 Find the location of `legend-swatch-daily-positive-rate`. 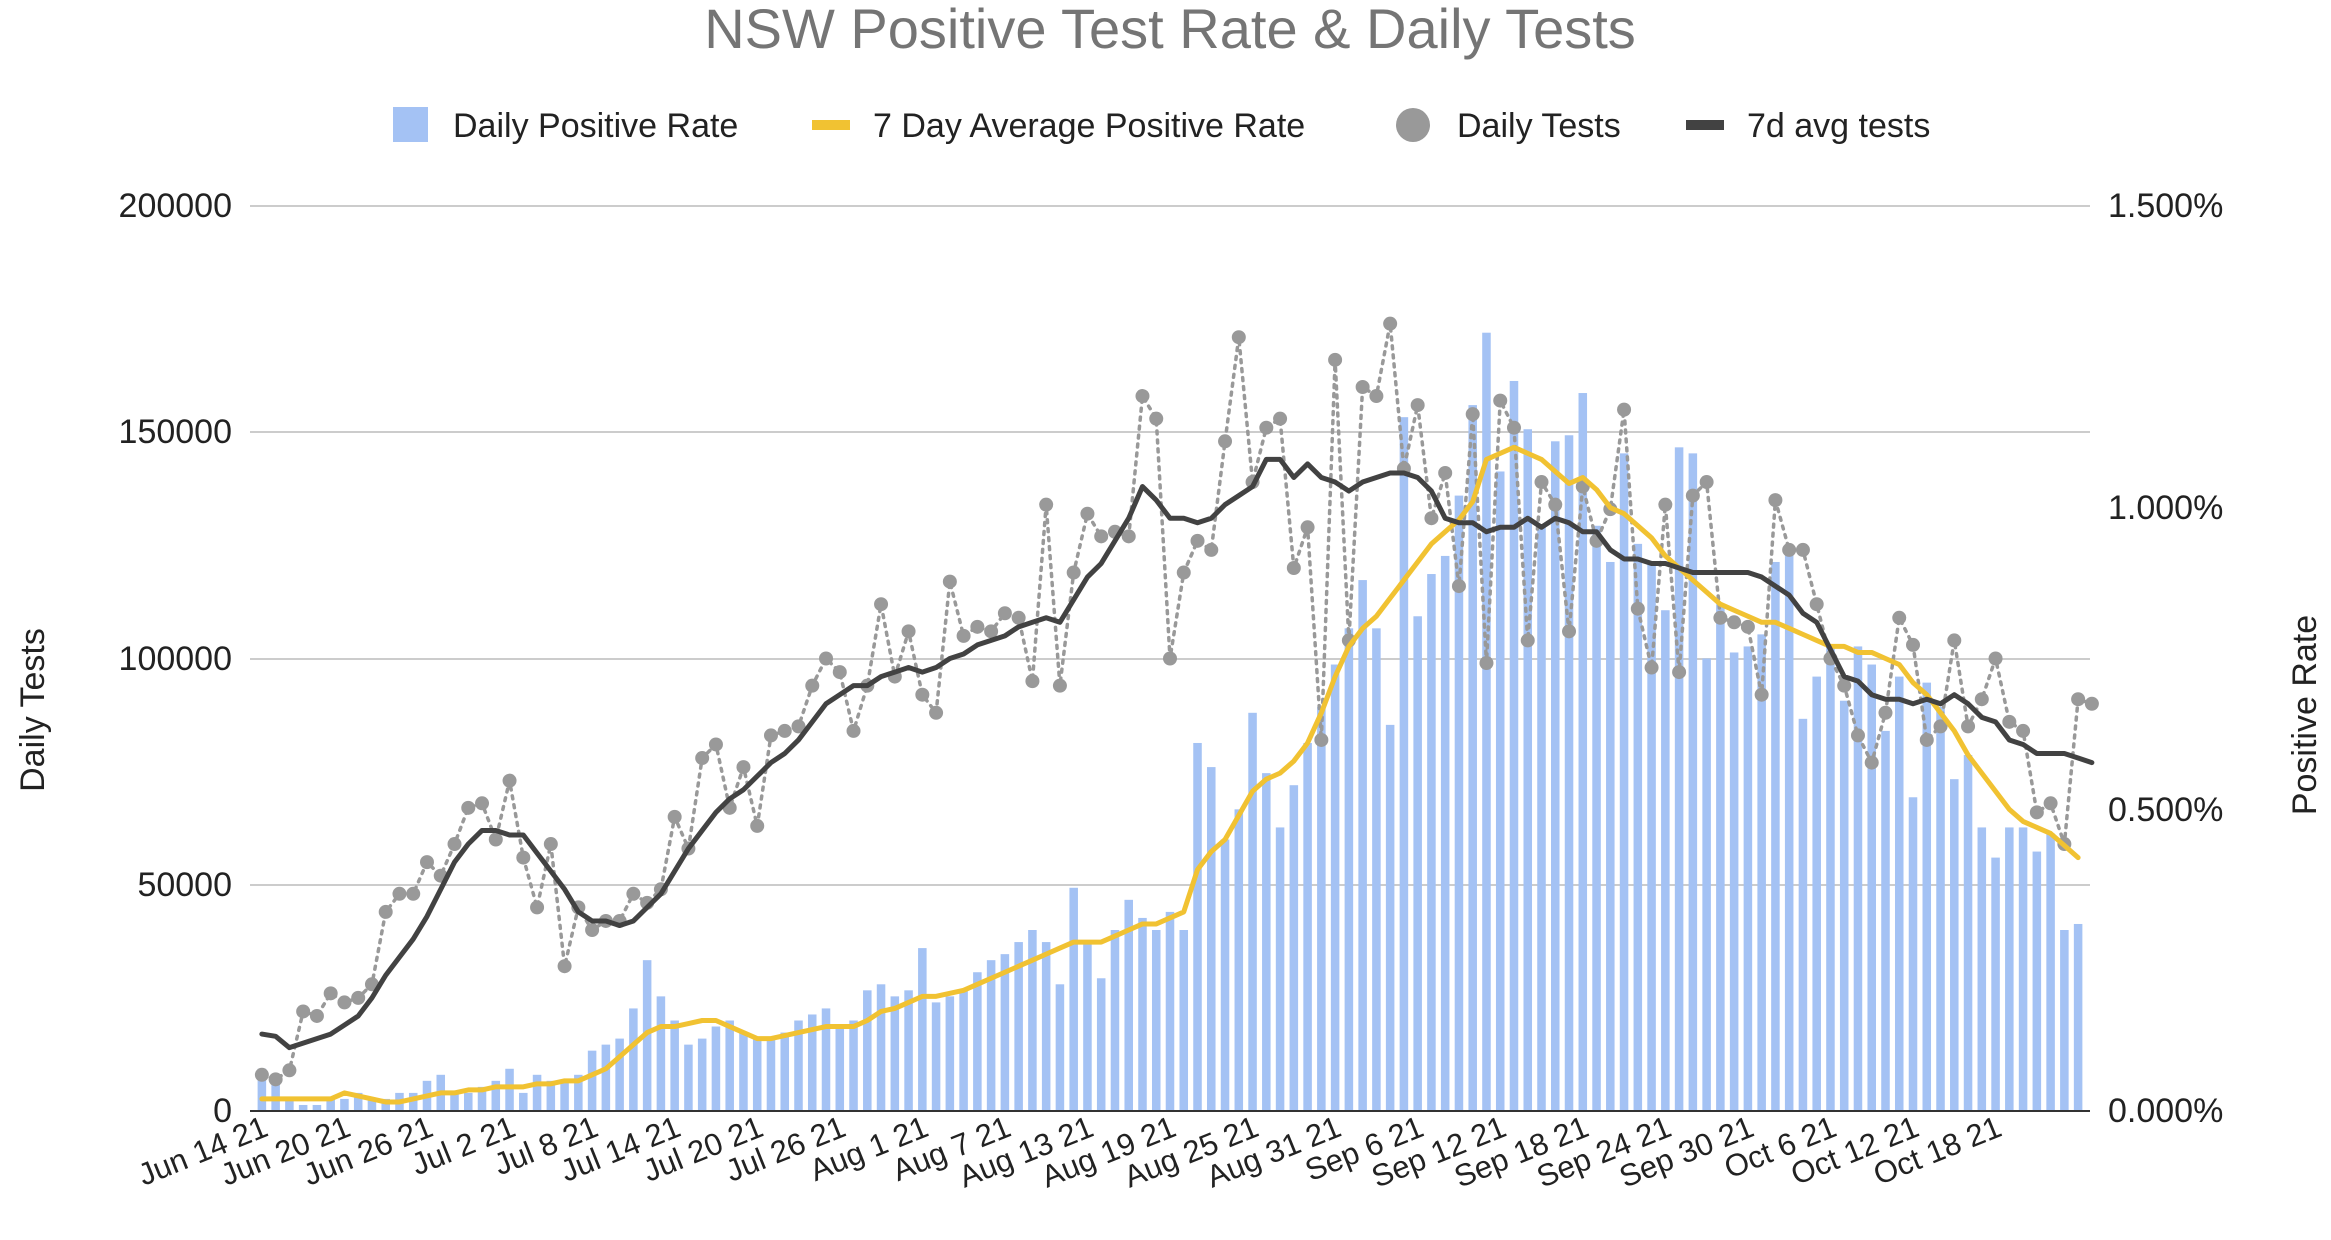

legend-swatch-daily-positive-rate is located at coordinates (410, 124).